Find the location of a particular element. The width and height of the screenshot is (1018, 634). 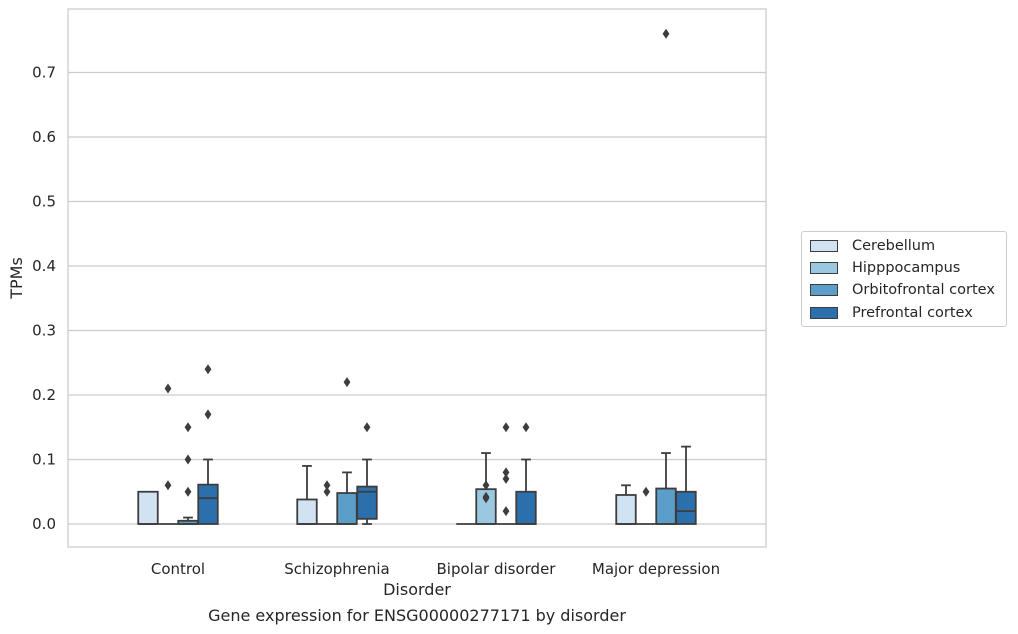

legend-entry-cerebellum: Cerebellum is located at coordinates (872, 246).